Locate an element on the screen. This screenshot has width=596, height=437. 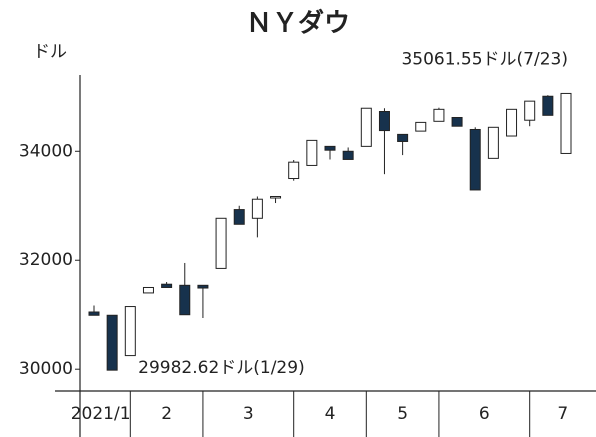
chart-title: ＮＹダウ is located at coordinates (298, 23).